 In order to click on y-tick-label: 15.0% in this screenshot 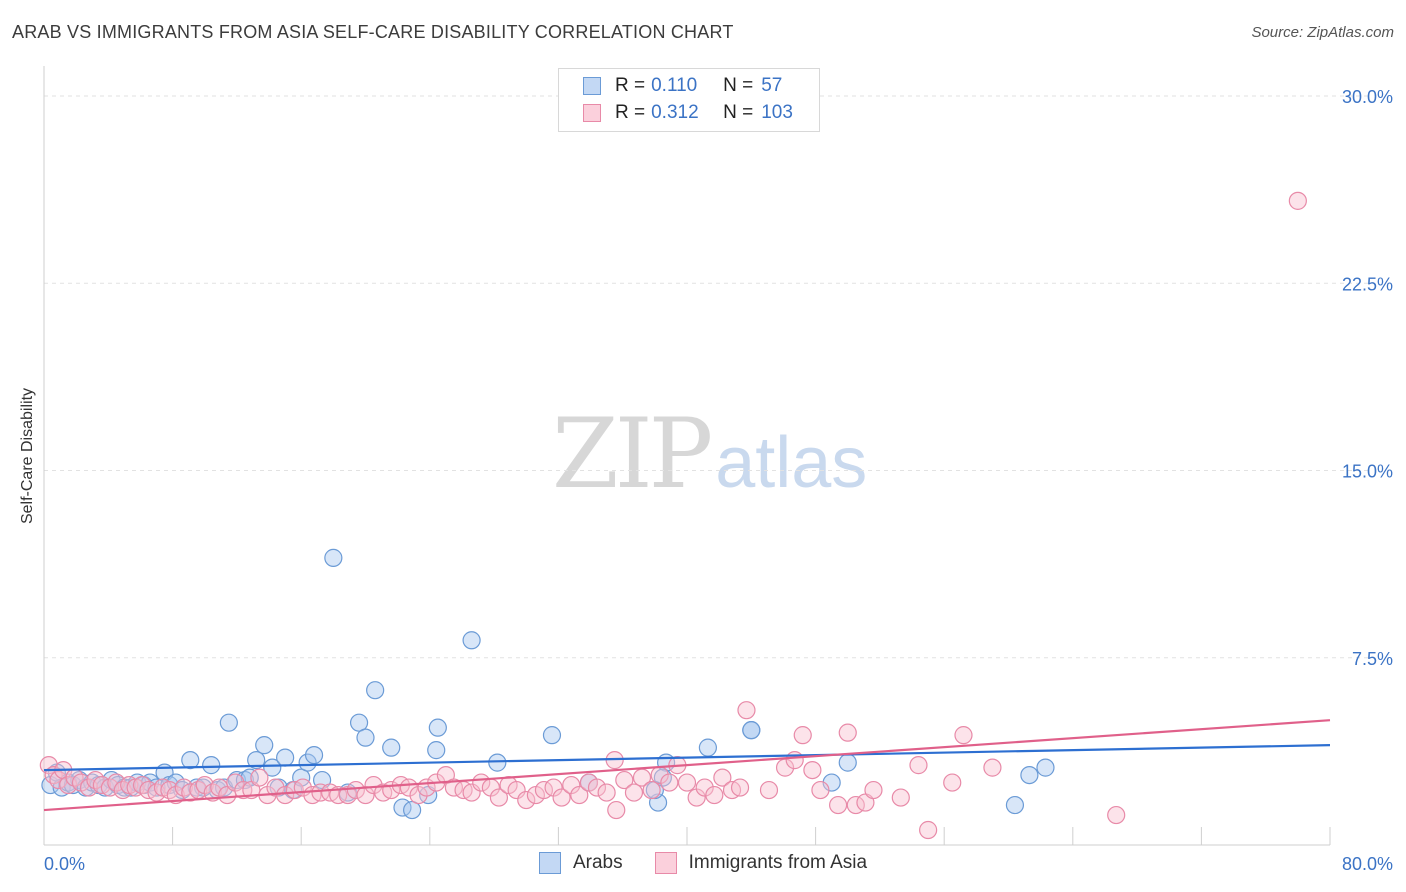, I will do `click(1367, 472)`.